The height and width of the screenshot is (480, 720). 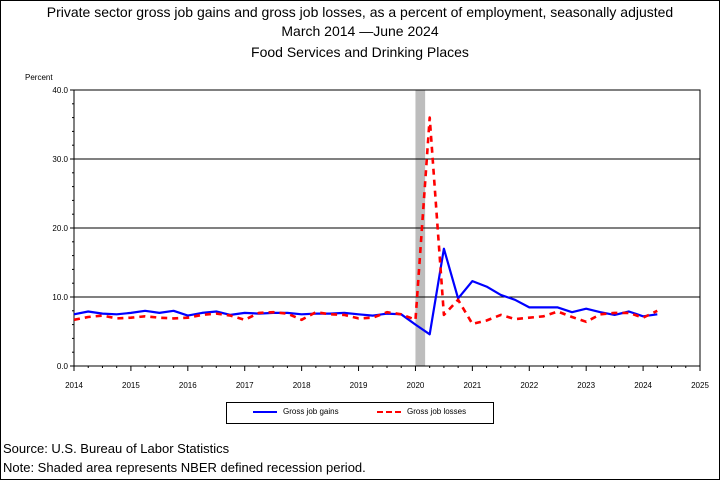 What do you see at coordinates (302, 385) in the screenshot?
I see `x-tick-label: 2018` at bounding box center [302, 385].